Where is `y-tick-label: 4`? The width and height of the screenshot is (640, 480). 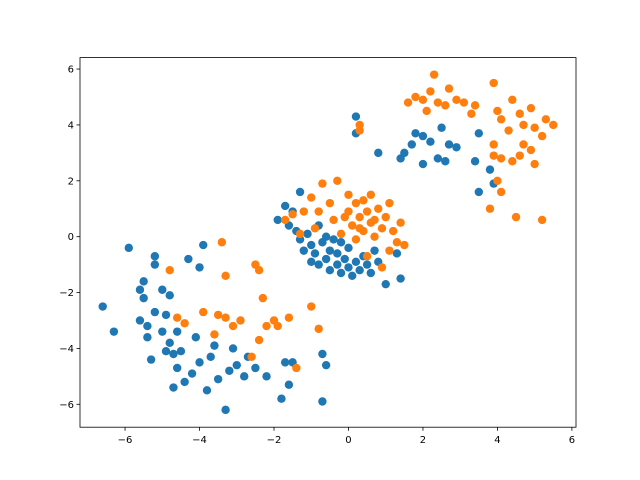
y-tick-label: 4 is located at coordinates (71, 125).